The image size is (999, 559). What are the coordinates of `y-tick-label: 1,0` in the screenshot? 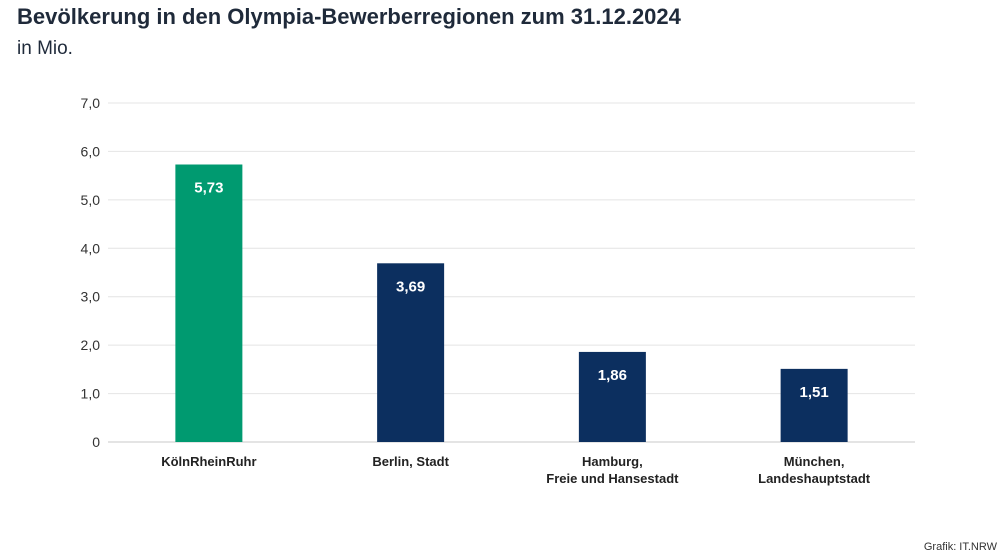 It's located at (91, 394).